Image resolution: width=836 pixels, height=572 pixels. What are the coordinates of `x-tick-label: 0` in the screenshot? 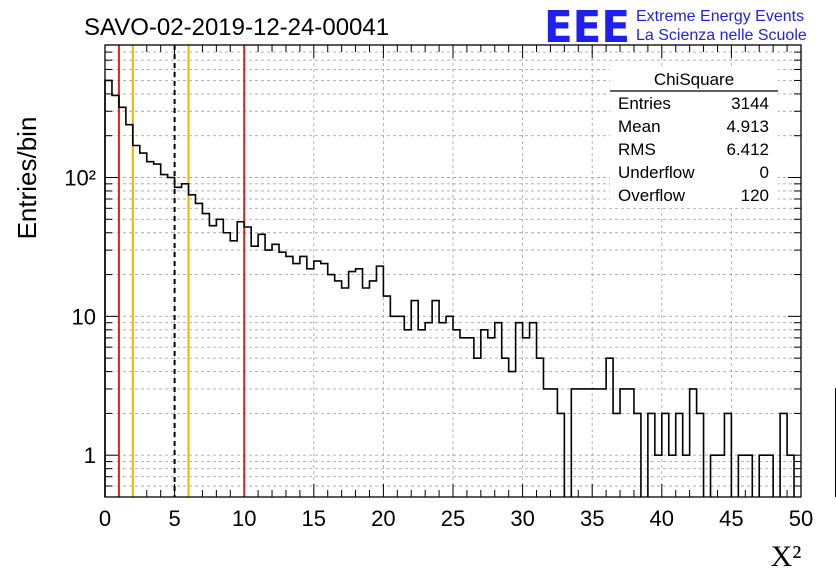 It's located at (105, 518).